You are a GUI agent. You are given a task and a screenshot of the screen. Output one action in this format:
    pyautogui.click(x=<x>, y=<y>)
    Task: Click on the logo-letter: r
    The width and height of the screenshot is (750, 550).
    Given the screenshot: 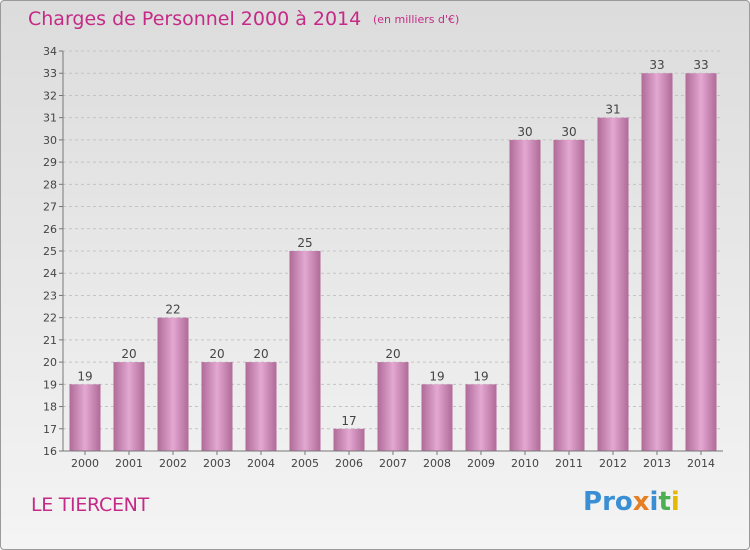 What is the action you would take?
    pyautogui.click(x=608, y=502)
    